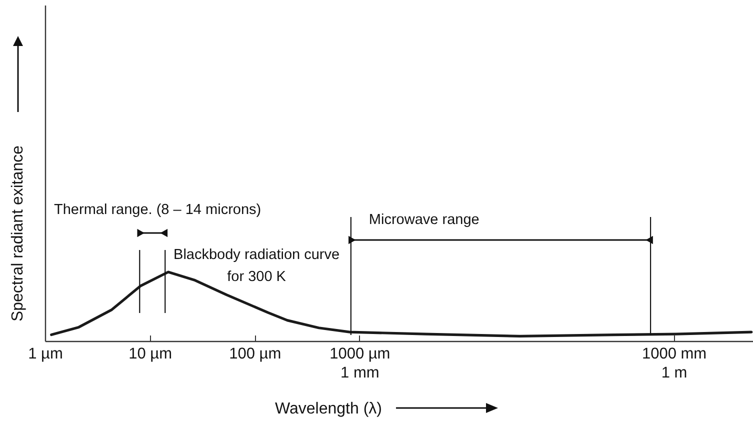 Image resolution: width=753 pixels, height=421 pixels. Describe the element at coordinates (328, 409) in the screenshot. I see `x-axis-title: Wavelength (λ)` at that location.